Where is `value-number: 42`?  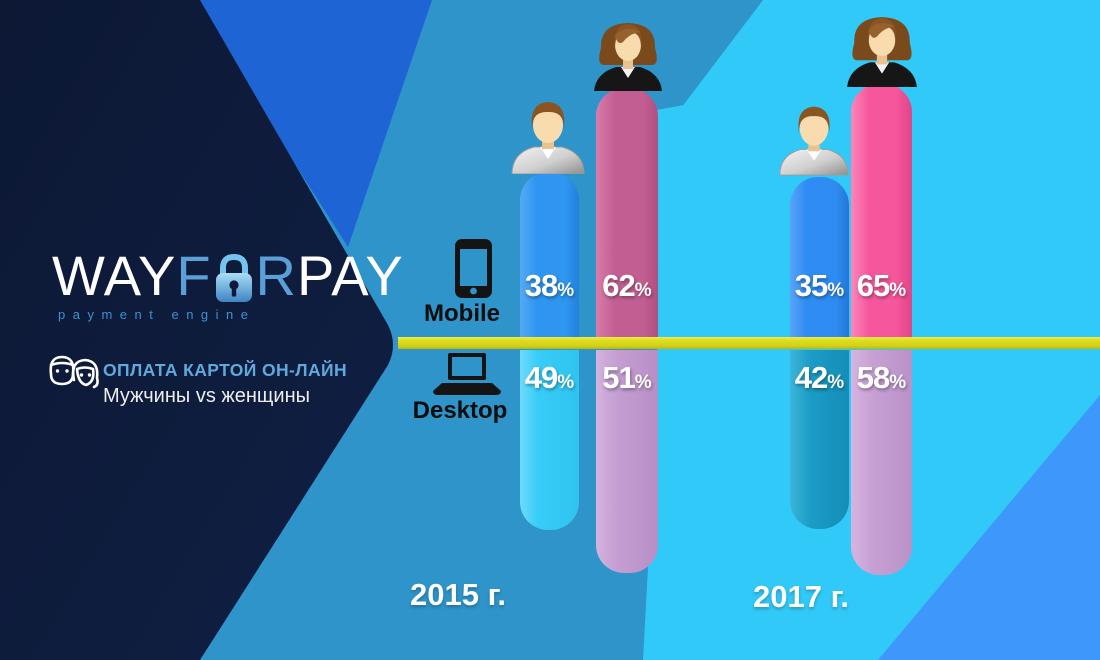
value-number: 42 is located at coordinates (811, 377).